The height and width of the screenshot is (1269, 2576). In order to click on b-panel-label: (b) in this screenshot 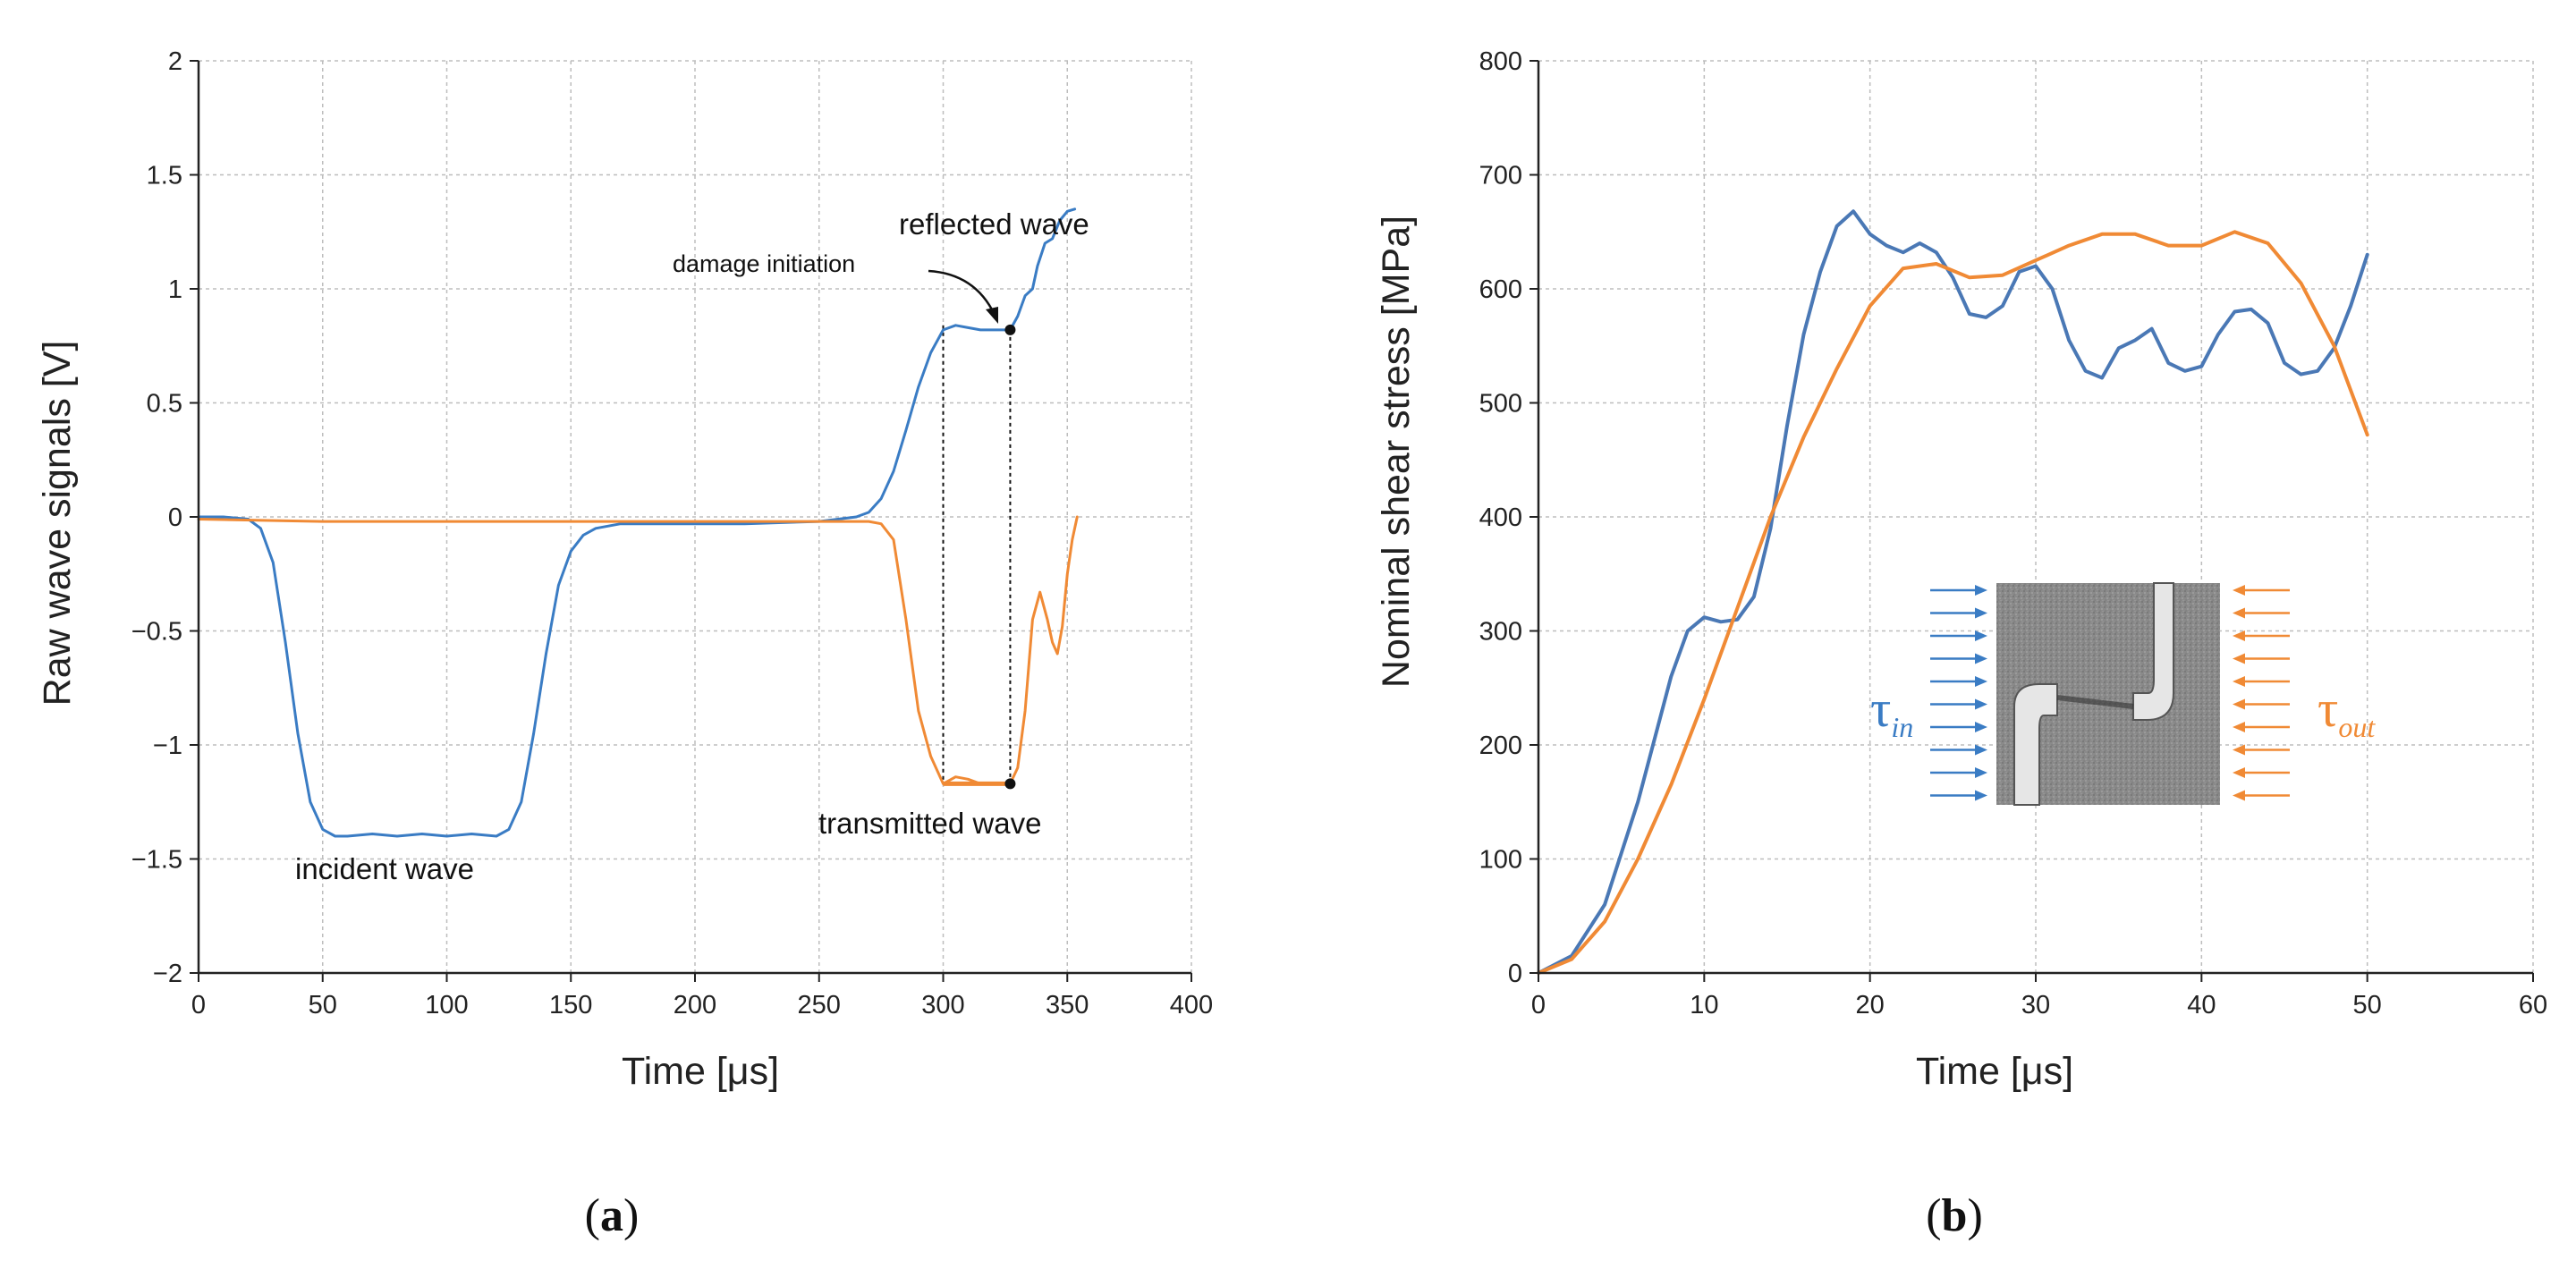, I will do `click(1954, 1215)`.